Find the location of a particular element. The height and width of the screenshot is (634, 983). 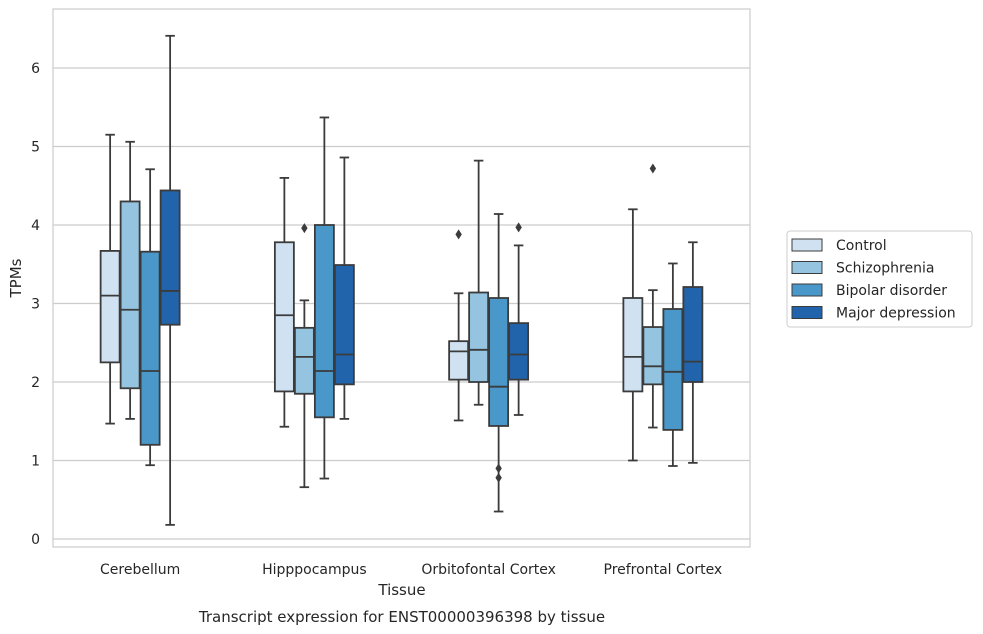

x-axis-title: Tissue is located at coordinates (401, 590).